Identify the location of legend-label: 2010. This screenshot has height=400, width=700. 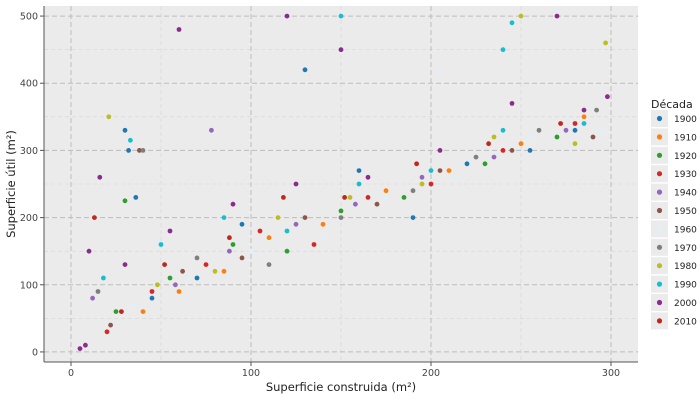
(685, 322).